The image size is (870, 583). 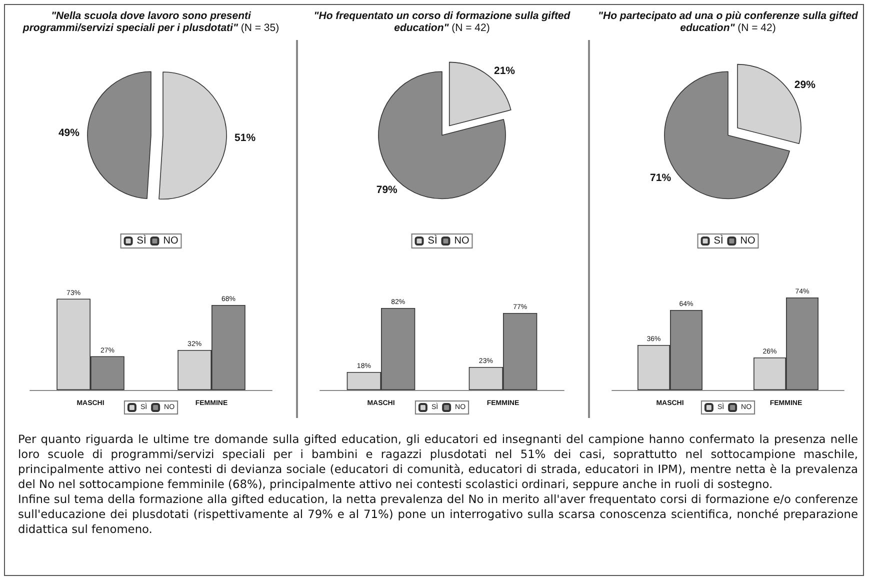 What do you see at coordinates (438, 514) in the screenshot?
I see `text: Infine sul tema della formazione alla gifted education, la netta prevalenza del No in merito all'aver frequentato corsi di formazione e/o conferenze sull'educazione dei plusdotati (rispettivamente al 79% e al 71%) pone un interrogativo sulla scarsa conoscenza scientifica, nonché preparazione didattica sul fenomeno.` at bounding box center [438, 514].